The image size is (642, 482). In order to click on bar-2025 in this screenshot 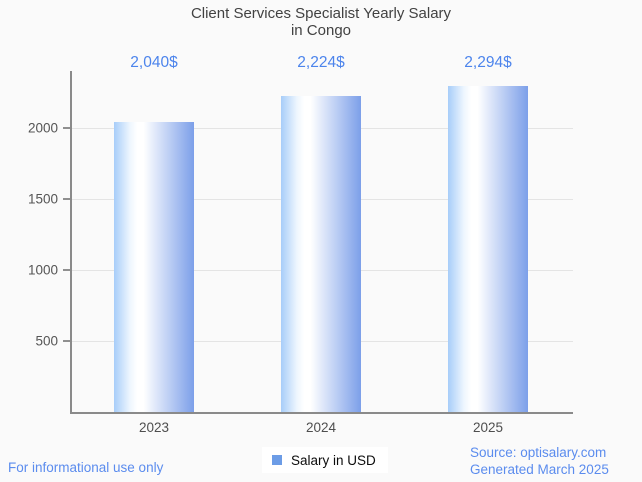, I will do `click(488, 249)`.